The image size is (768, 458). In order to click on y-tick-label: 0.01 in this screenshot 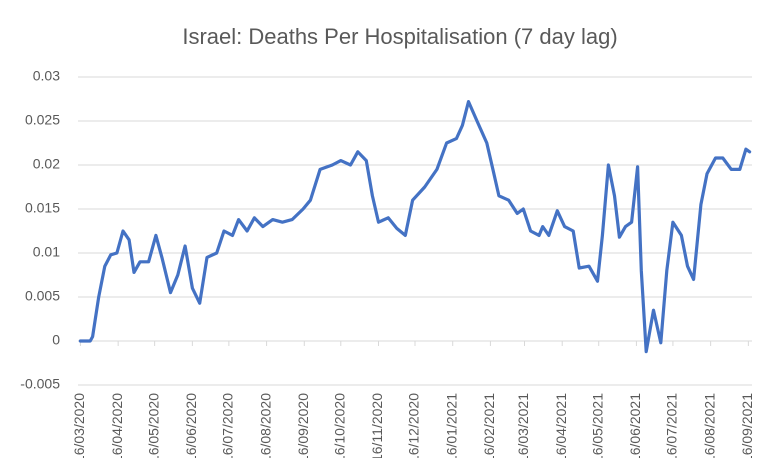, I will do `click(46, 252)`.